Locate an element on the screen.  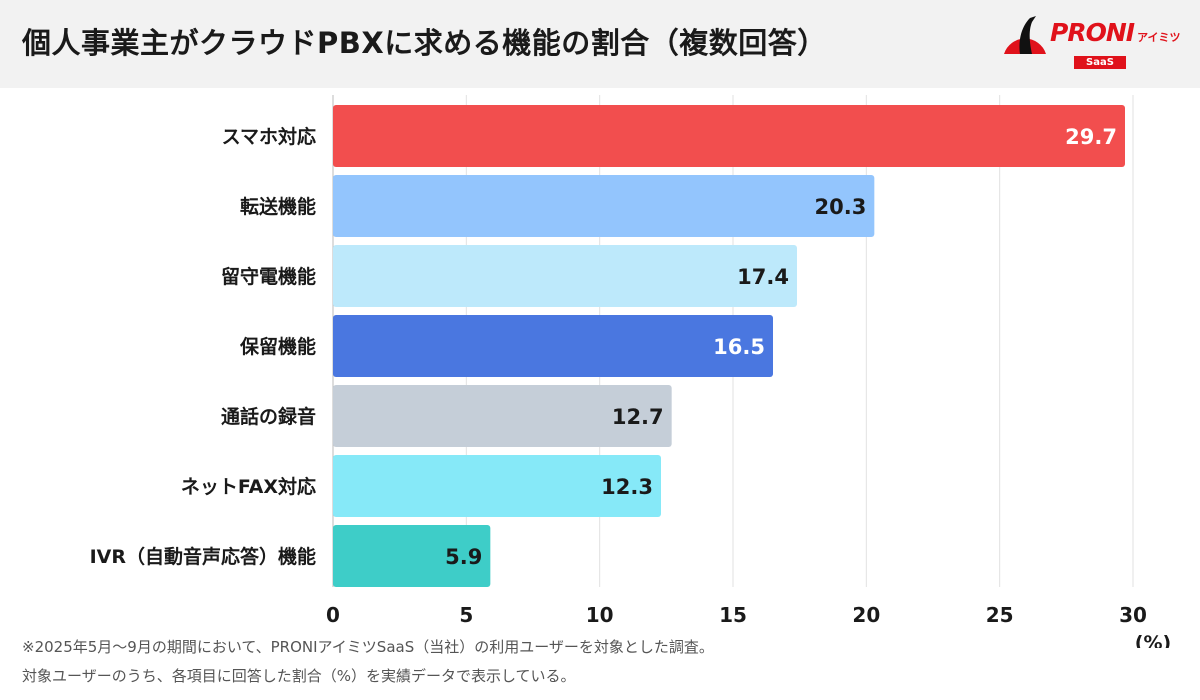
x-tick-label: 20 is located at coordinates (866, 615).